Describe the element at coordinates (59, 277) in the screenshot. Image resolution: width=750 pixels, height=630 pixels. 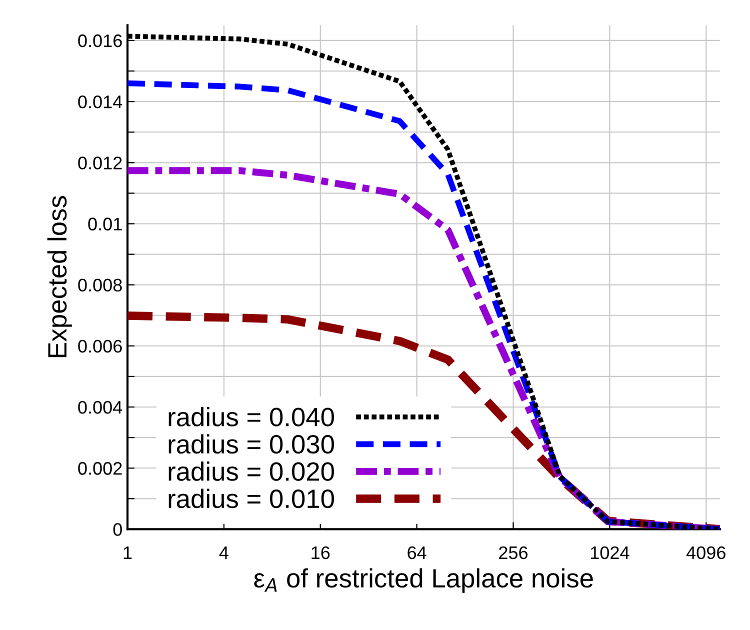
I see `y-axis-title: Expected loss` at that location.